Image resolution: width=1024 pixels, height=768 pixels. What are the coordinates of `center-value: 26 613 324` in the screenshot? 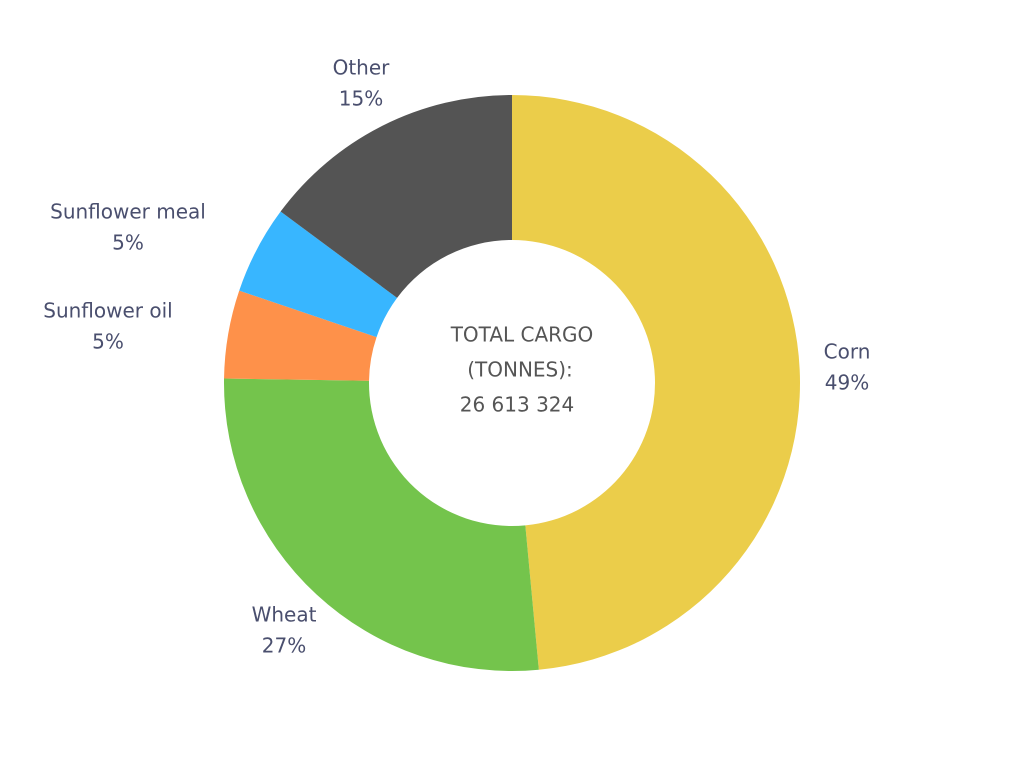 It's located at (517, 405).